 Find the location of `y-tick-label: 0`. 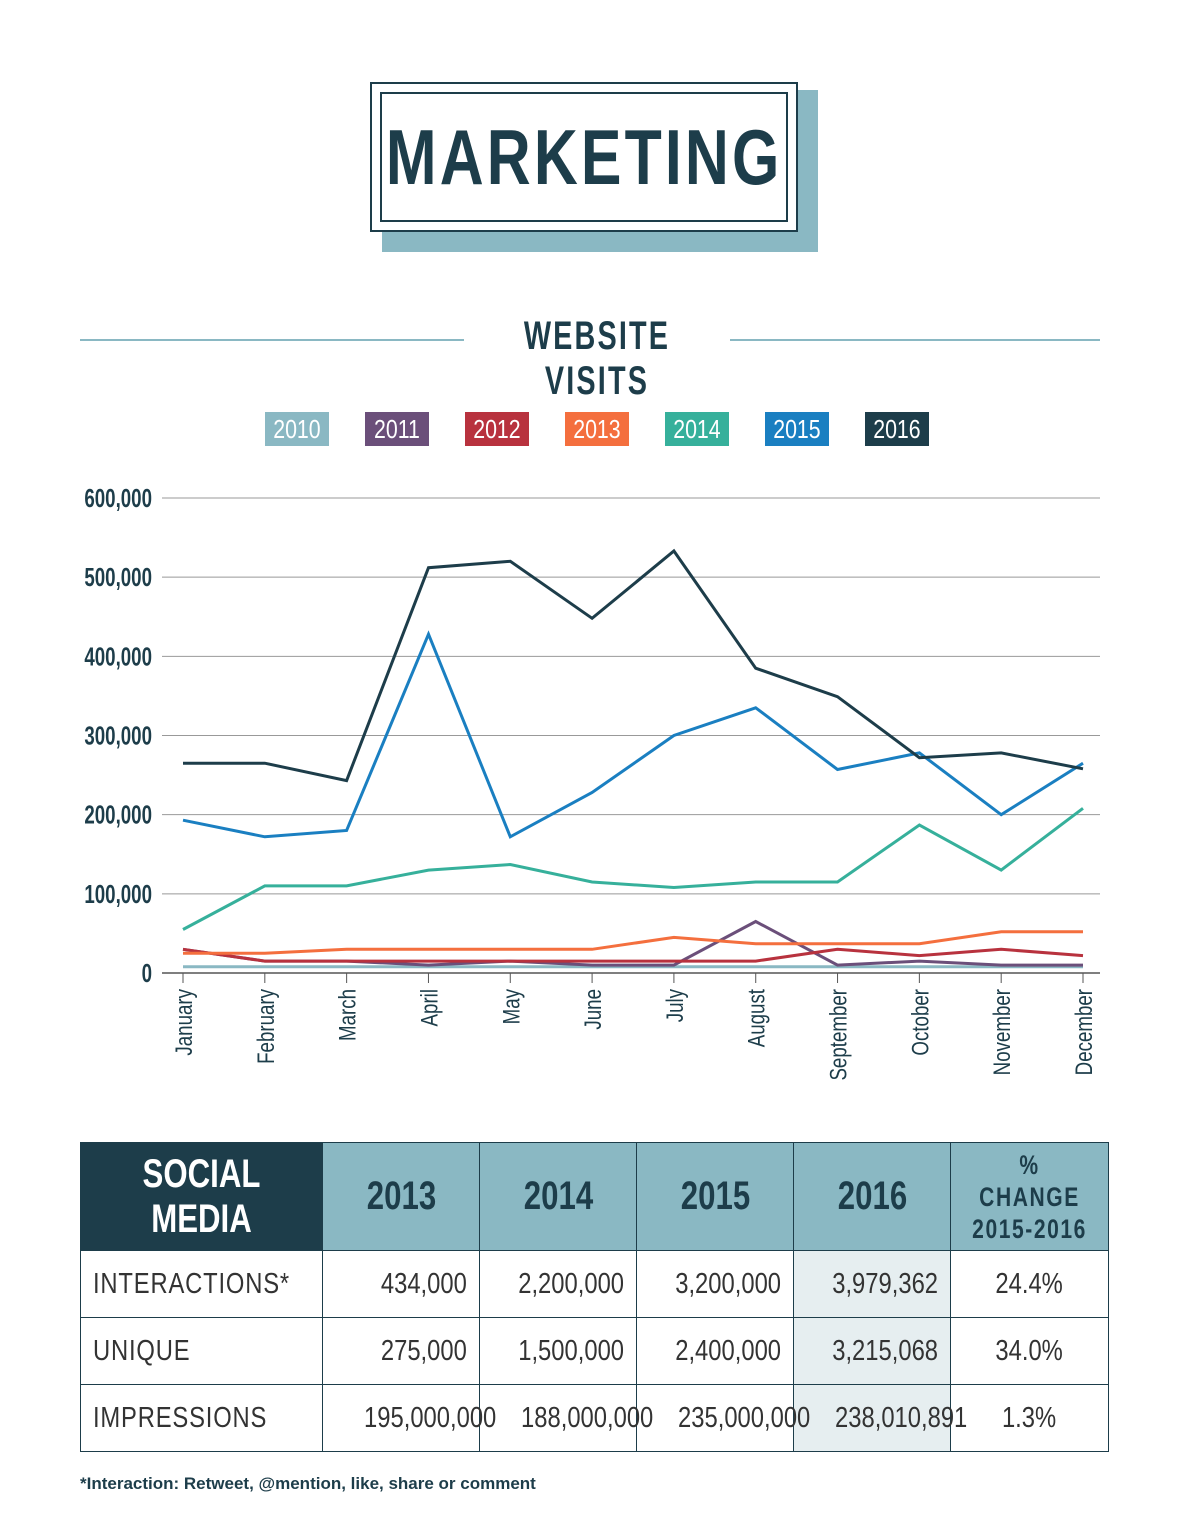

y-tick-label: 0 is located at coordinates (147, 973).